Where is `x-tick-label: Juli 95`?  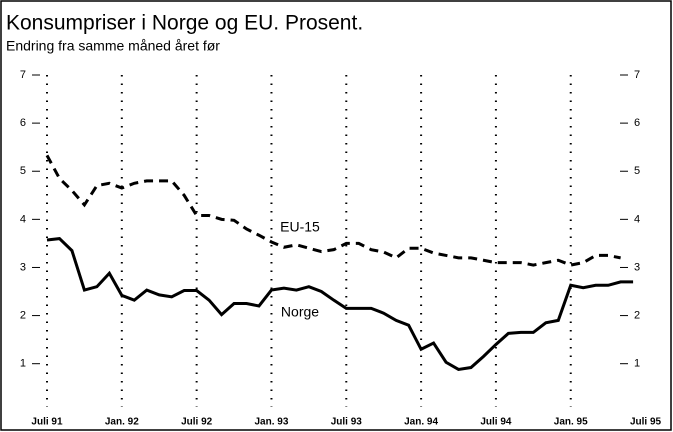
x-tick-label: Juli 95 is located at coordinates (646, 422).